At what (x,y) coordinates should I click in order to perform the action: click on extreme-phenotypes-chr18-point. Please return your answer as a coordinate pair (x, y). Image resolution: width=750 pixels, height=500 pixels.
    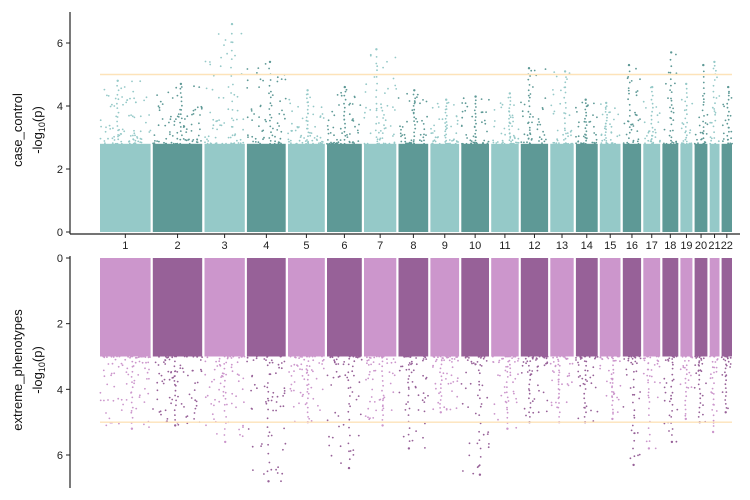
    Looking at the image, I should click on (664, 400).